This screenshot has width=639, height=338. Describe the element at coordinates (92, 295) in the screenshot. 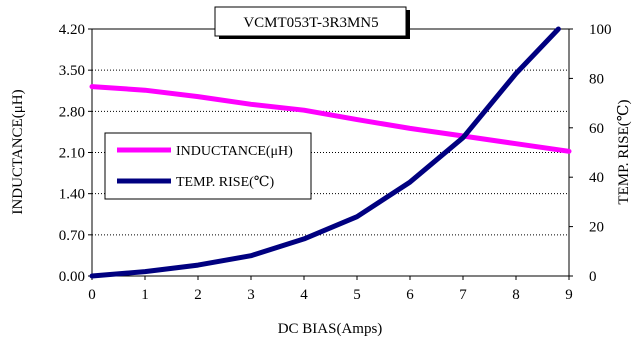

I see `x-tick-label: 0` at that location.